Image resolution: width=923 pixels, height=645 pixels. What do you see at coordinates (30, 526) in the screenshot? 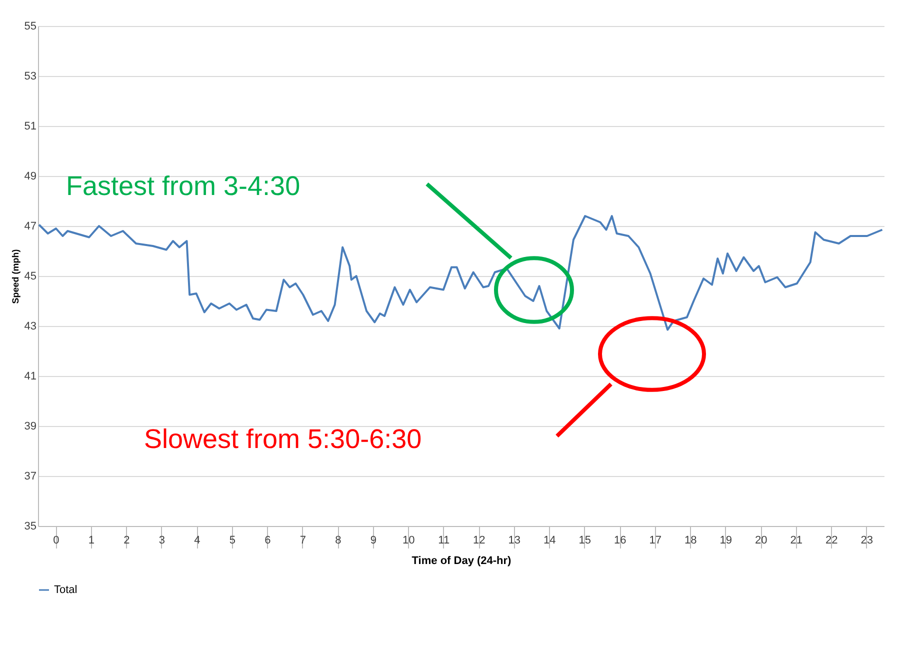
I see `y-tick-label: 35` at bounding box center [30, 526].